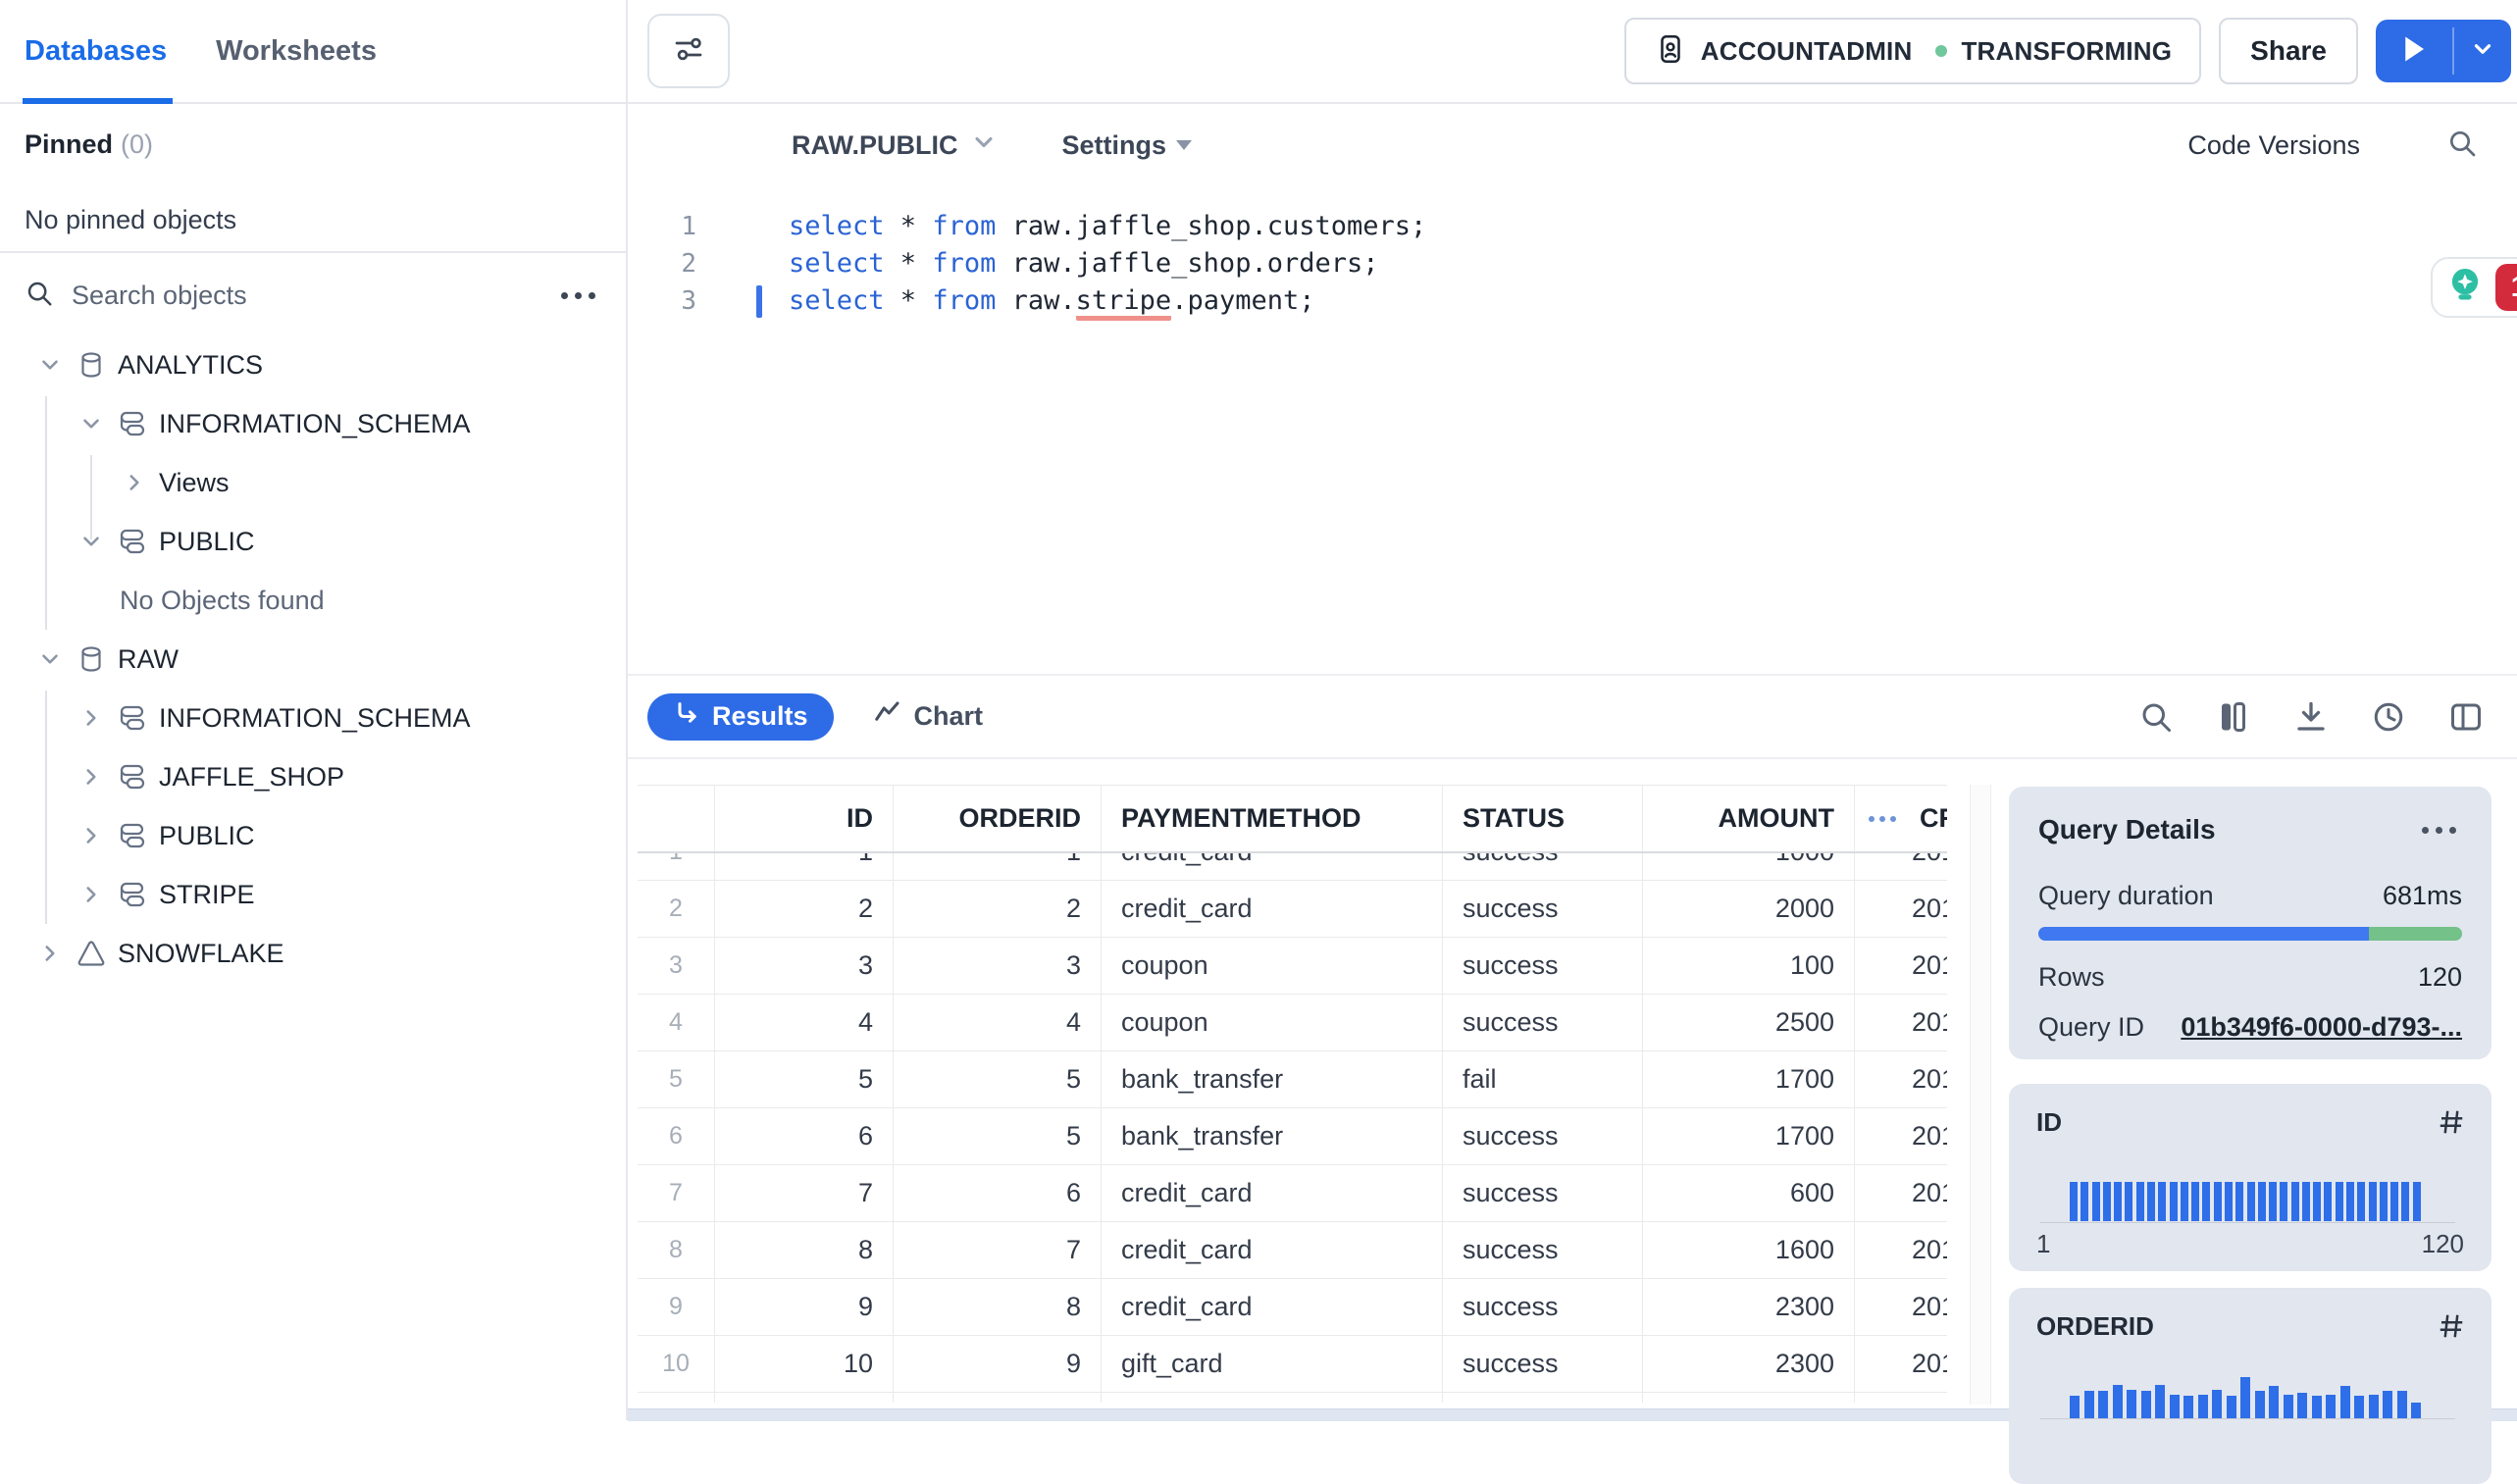  I want to click on column-header-amount: AMOUNT, so click(1748, 818).